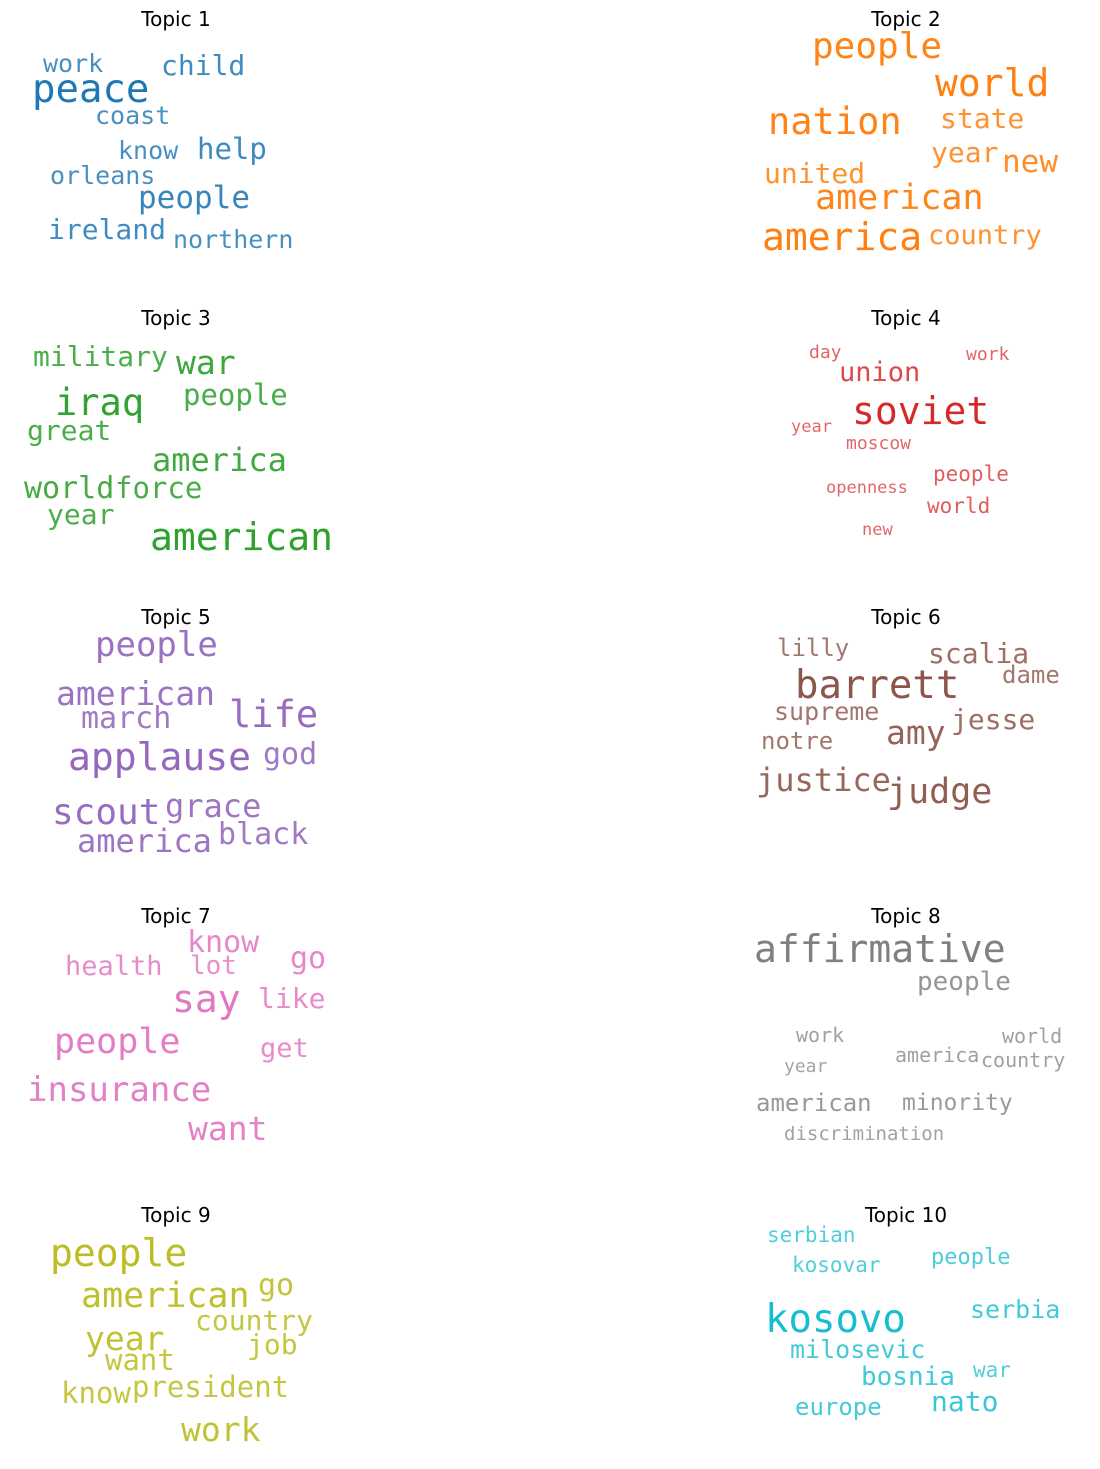 Image resolution: width=1100 pixels, height=1469 pixels. I want to click on topic-title: Topic 4, so click(906, 318).